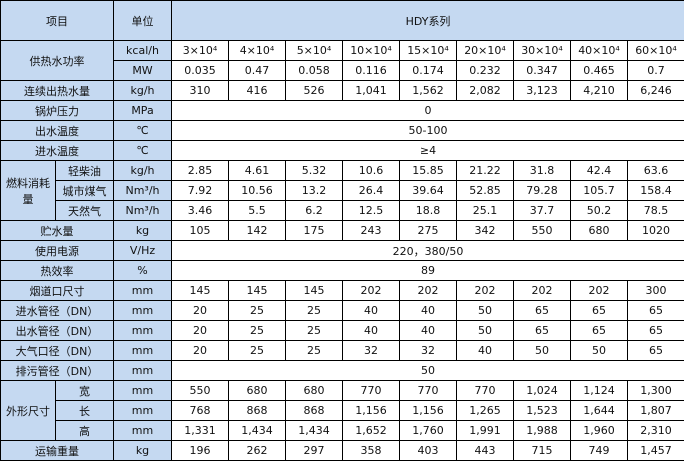 Image resolution: width=684 pixels, height=461 pixels. I want to click on value-cell: 275, so click(428, 230).